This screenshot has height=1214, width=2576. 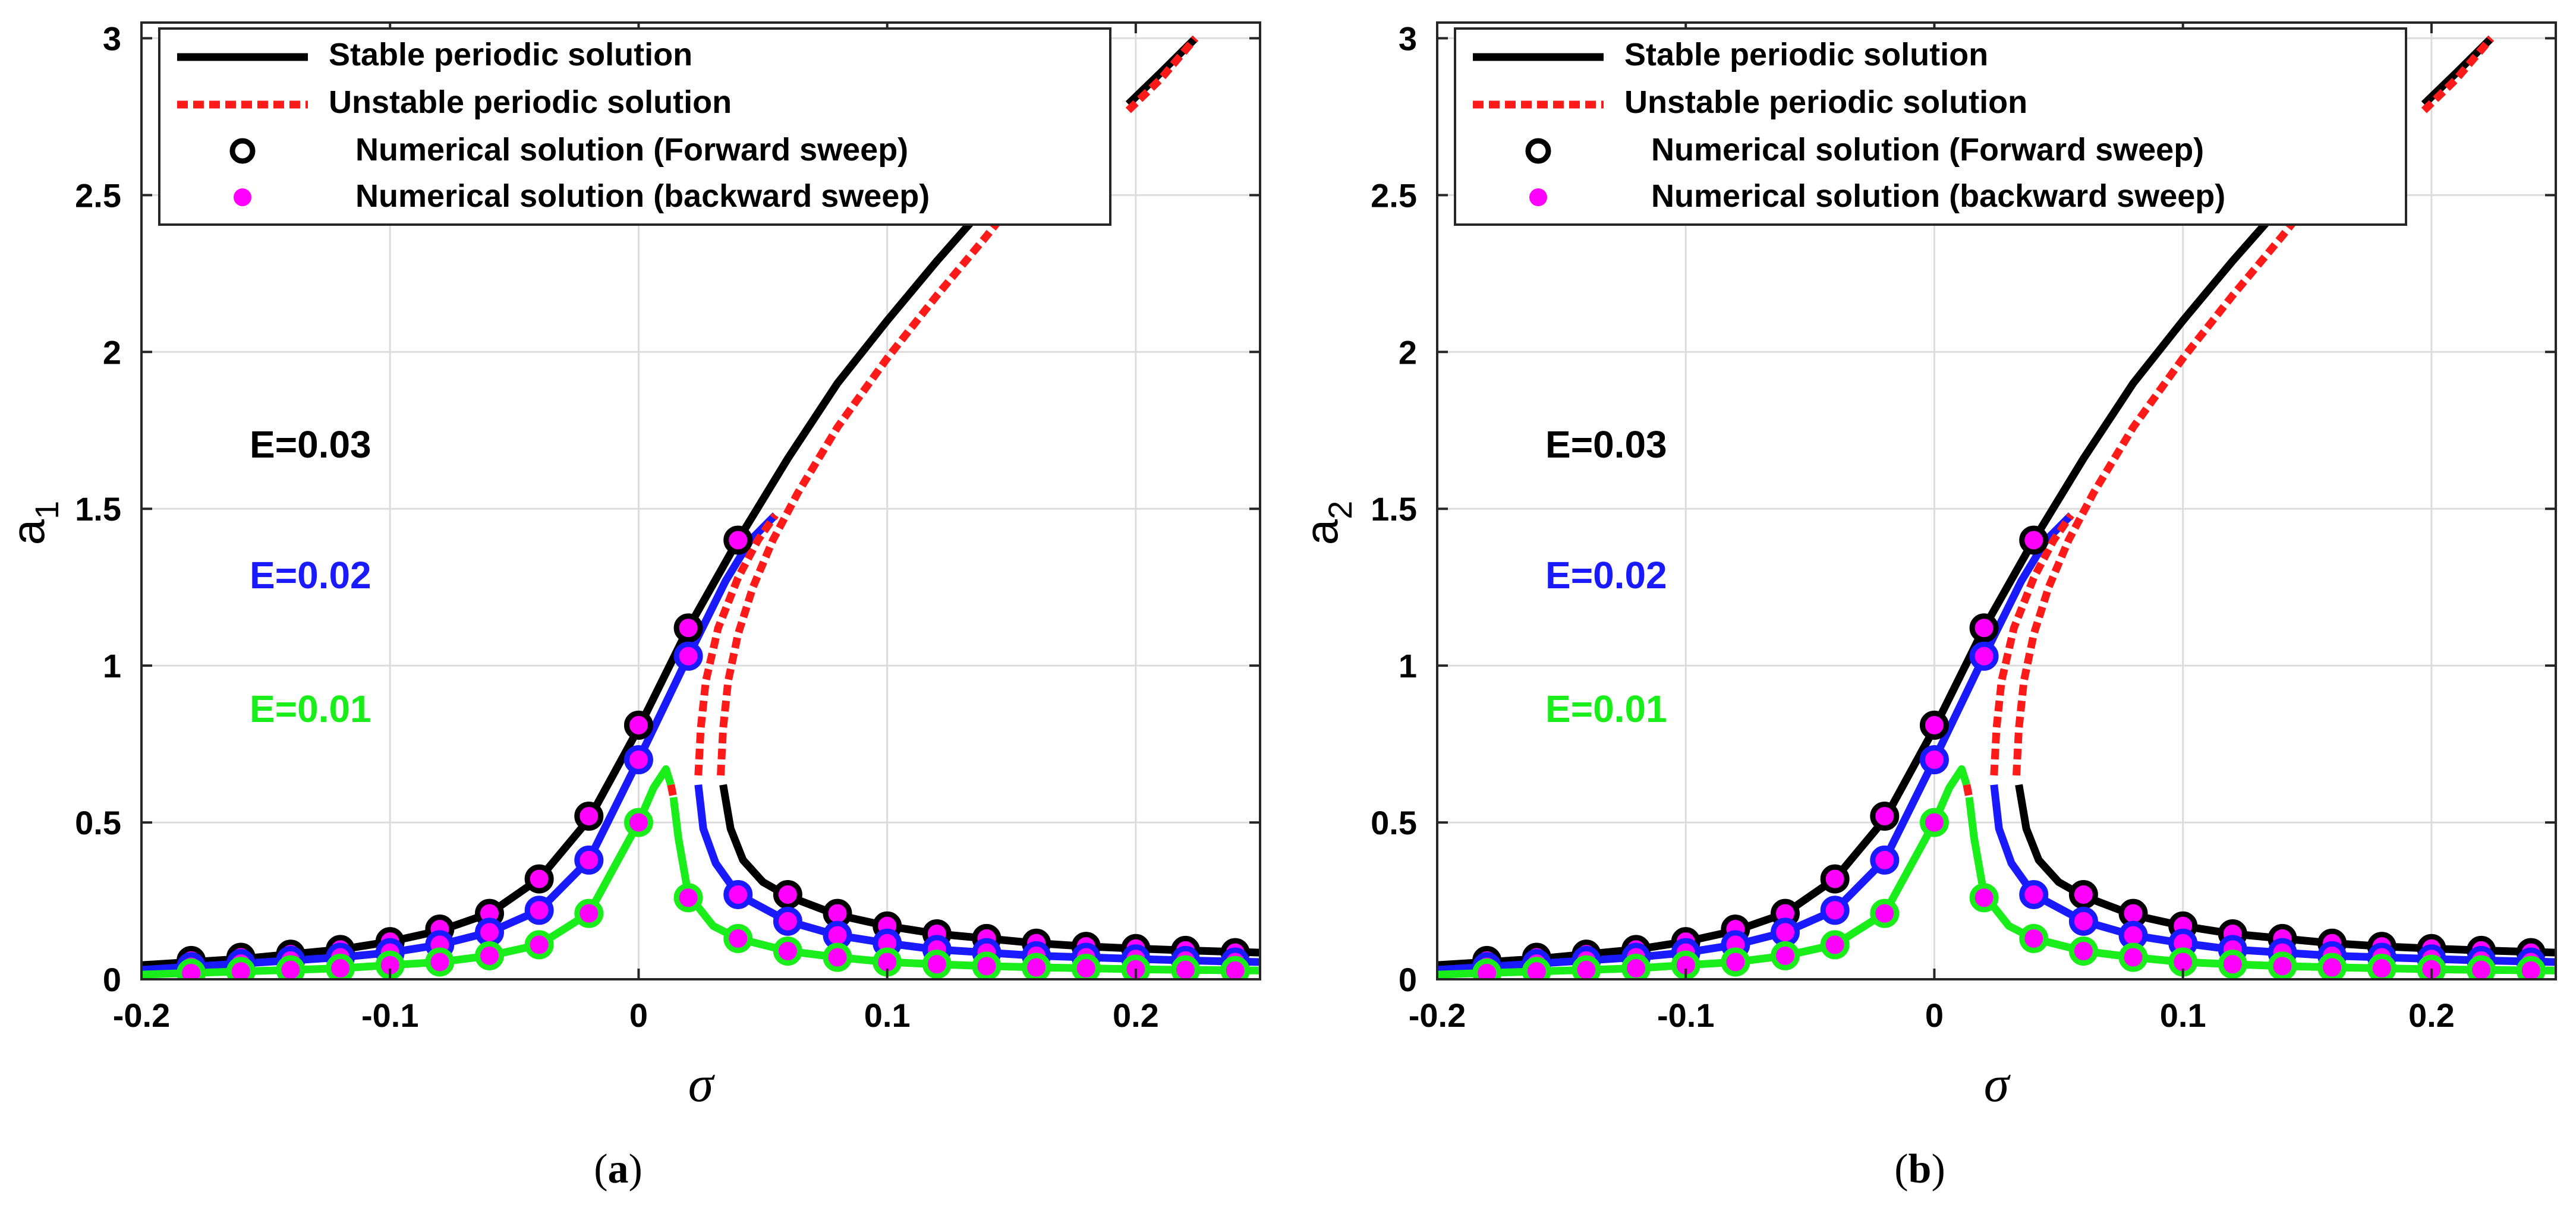 What do you see at coordinates (1806, 54) in the screenshot?
I see `legend-entry-1: Stable periodic solution` at bounding box center [1806, 54].